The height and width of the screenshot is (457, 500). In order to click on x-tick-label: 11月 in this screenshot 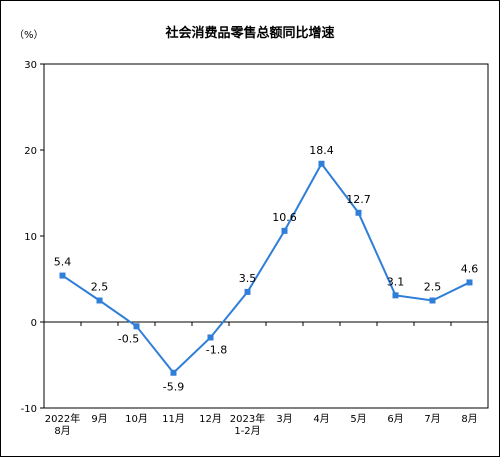, I will do `click(173, 419)`.